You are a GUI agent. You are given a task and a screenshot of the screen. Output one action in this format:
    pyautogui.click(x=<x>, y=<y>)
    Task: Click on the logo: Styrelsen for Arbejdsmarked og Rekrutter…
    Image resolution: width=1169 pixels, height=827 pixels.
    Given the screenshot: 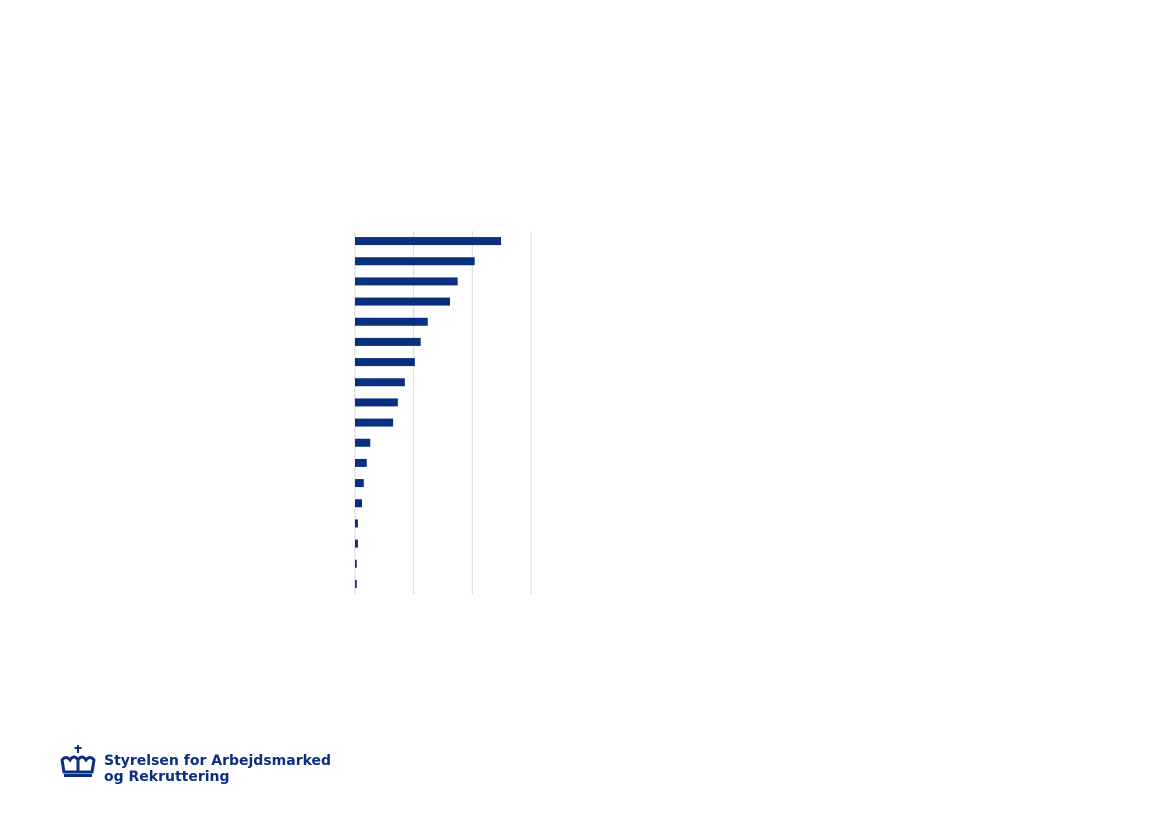 What is the action you would take?
    pyautogui.click(x=195, y=765)
    